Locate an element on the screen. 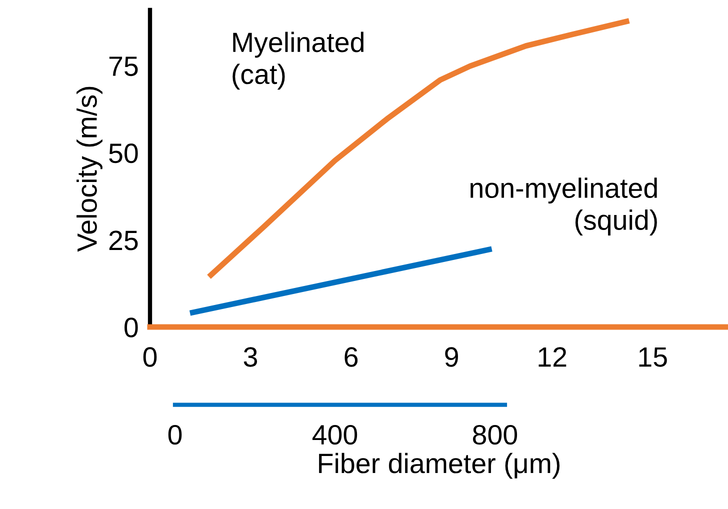 The height and width of the screenshot is (509, 728). series-label: non-myelinated (squid) is located at coordinates (563, 207).